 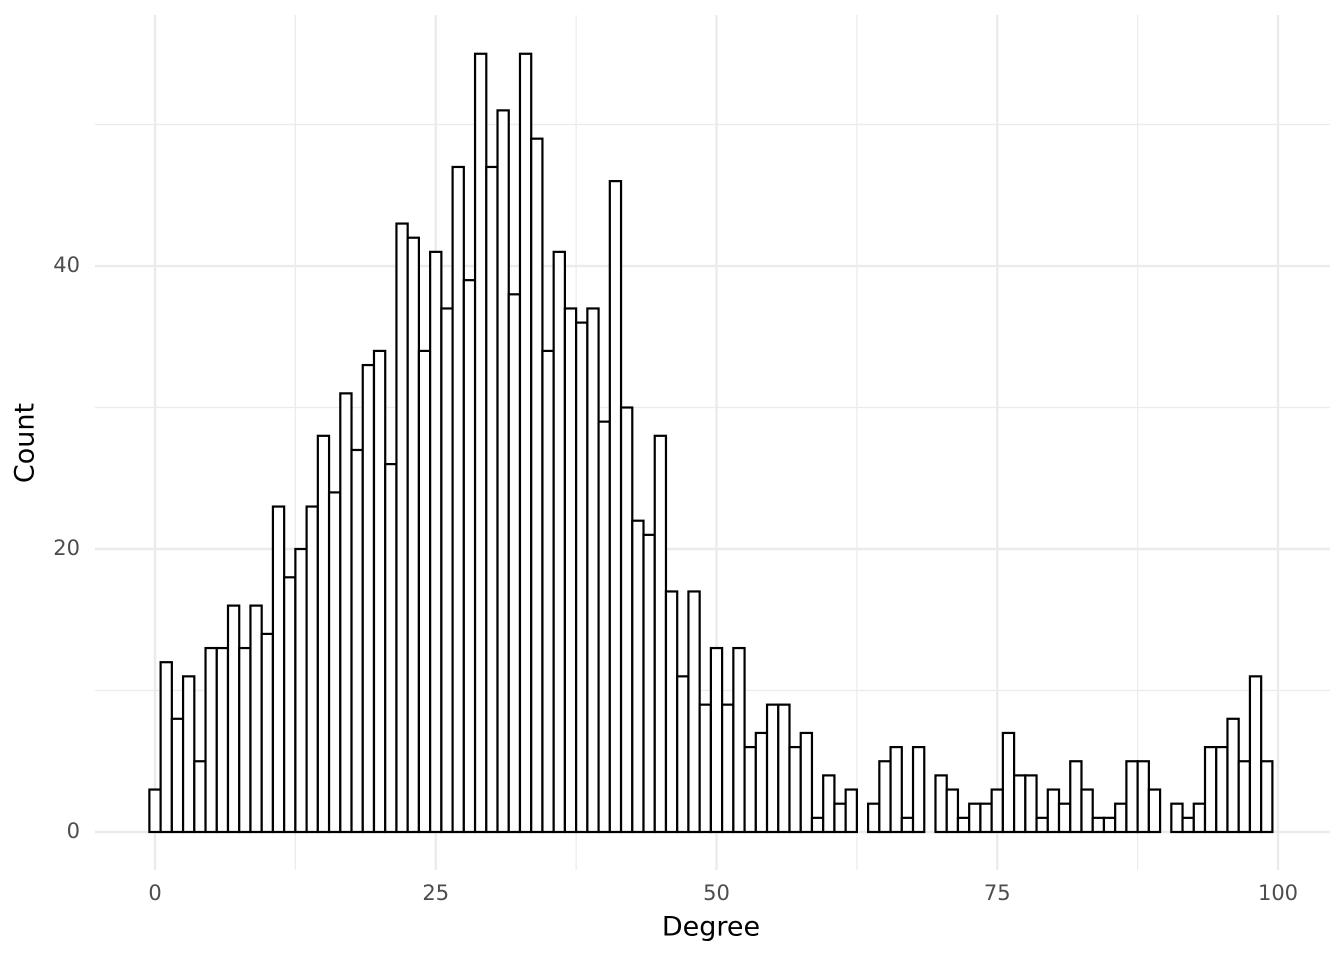 What do you see at coordinates (25, 443) in the screenshot?
I see `y-axis-title: Count` at bounding box center [25, 443].